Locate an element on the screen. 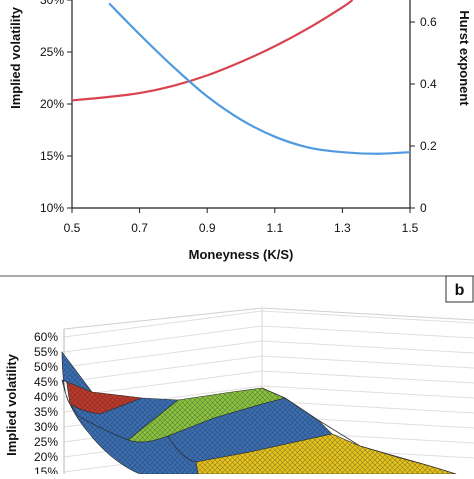 Image resolution: width=474 pixels, height=479 pixels. y-left-tick-label: 20% is located at coordinates (52, 104).